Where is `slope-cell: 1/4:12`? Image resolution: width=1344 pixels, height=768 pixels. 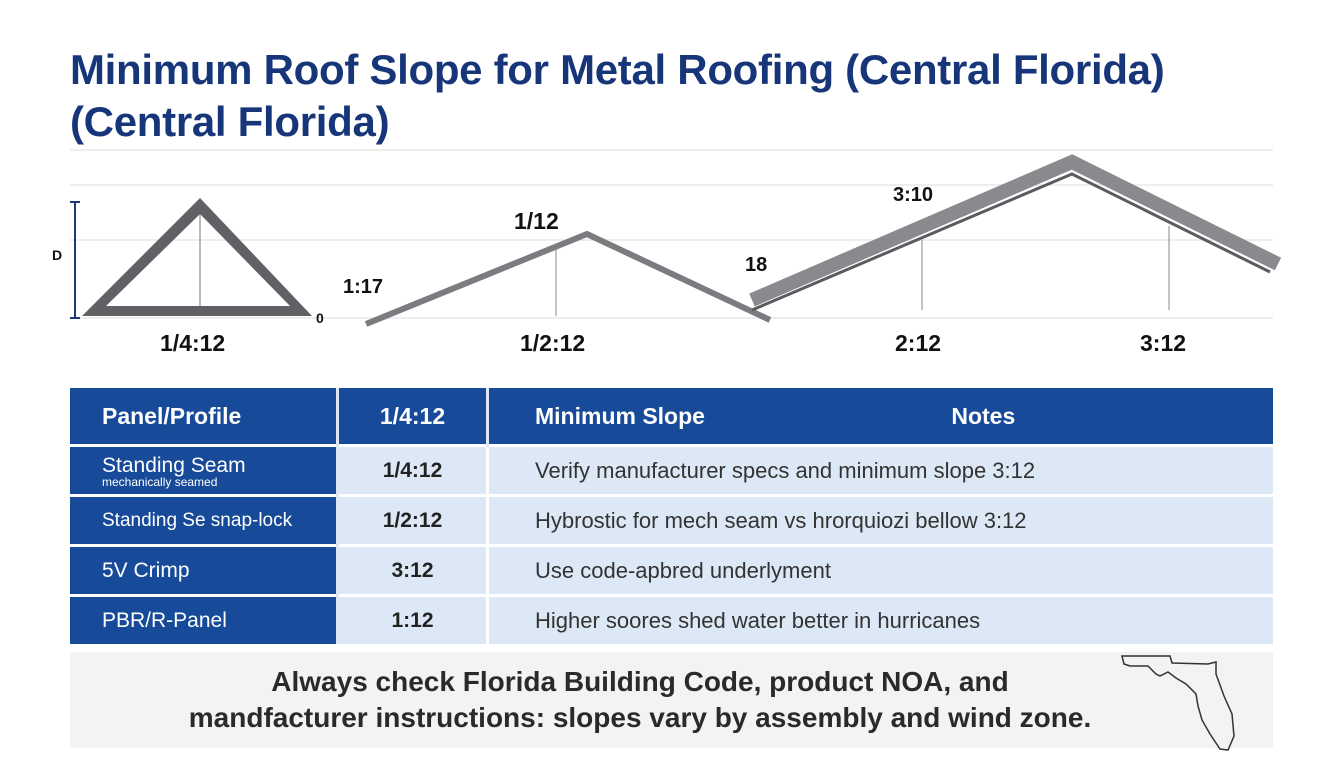 slope-cell: 1/4:12 is located at coordinates (413, 470).